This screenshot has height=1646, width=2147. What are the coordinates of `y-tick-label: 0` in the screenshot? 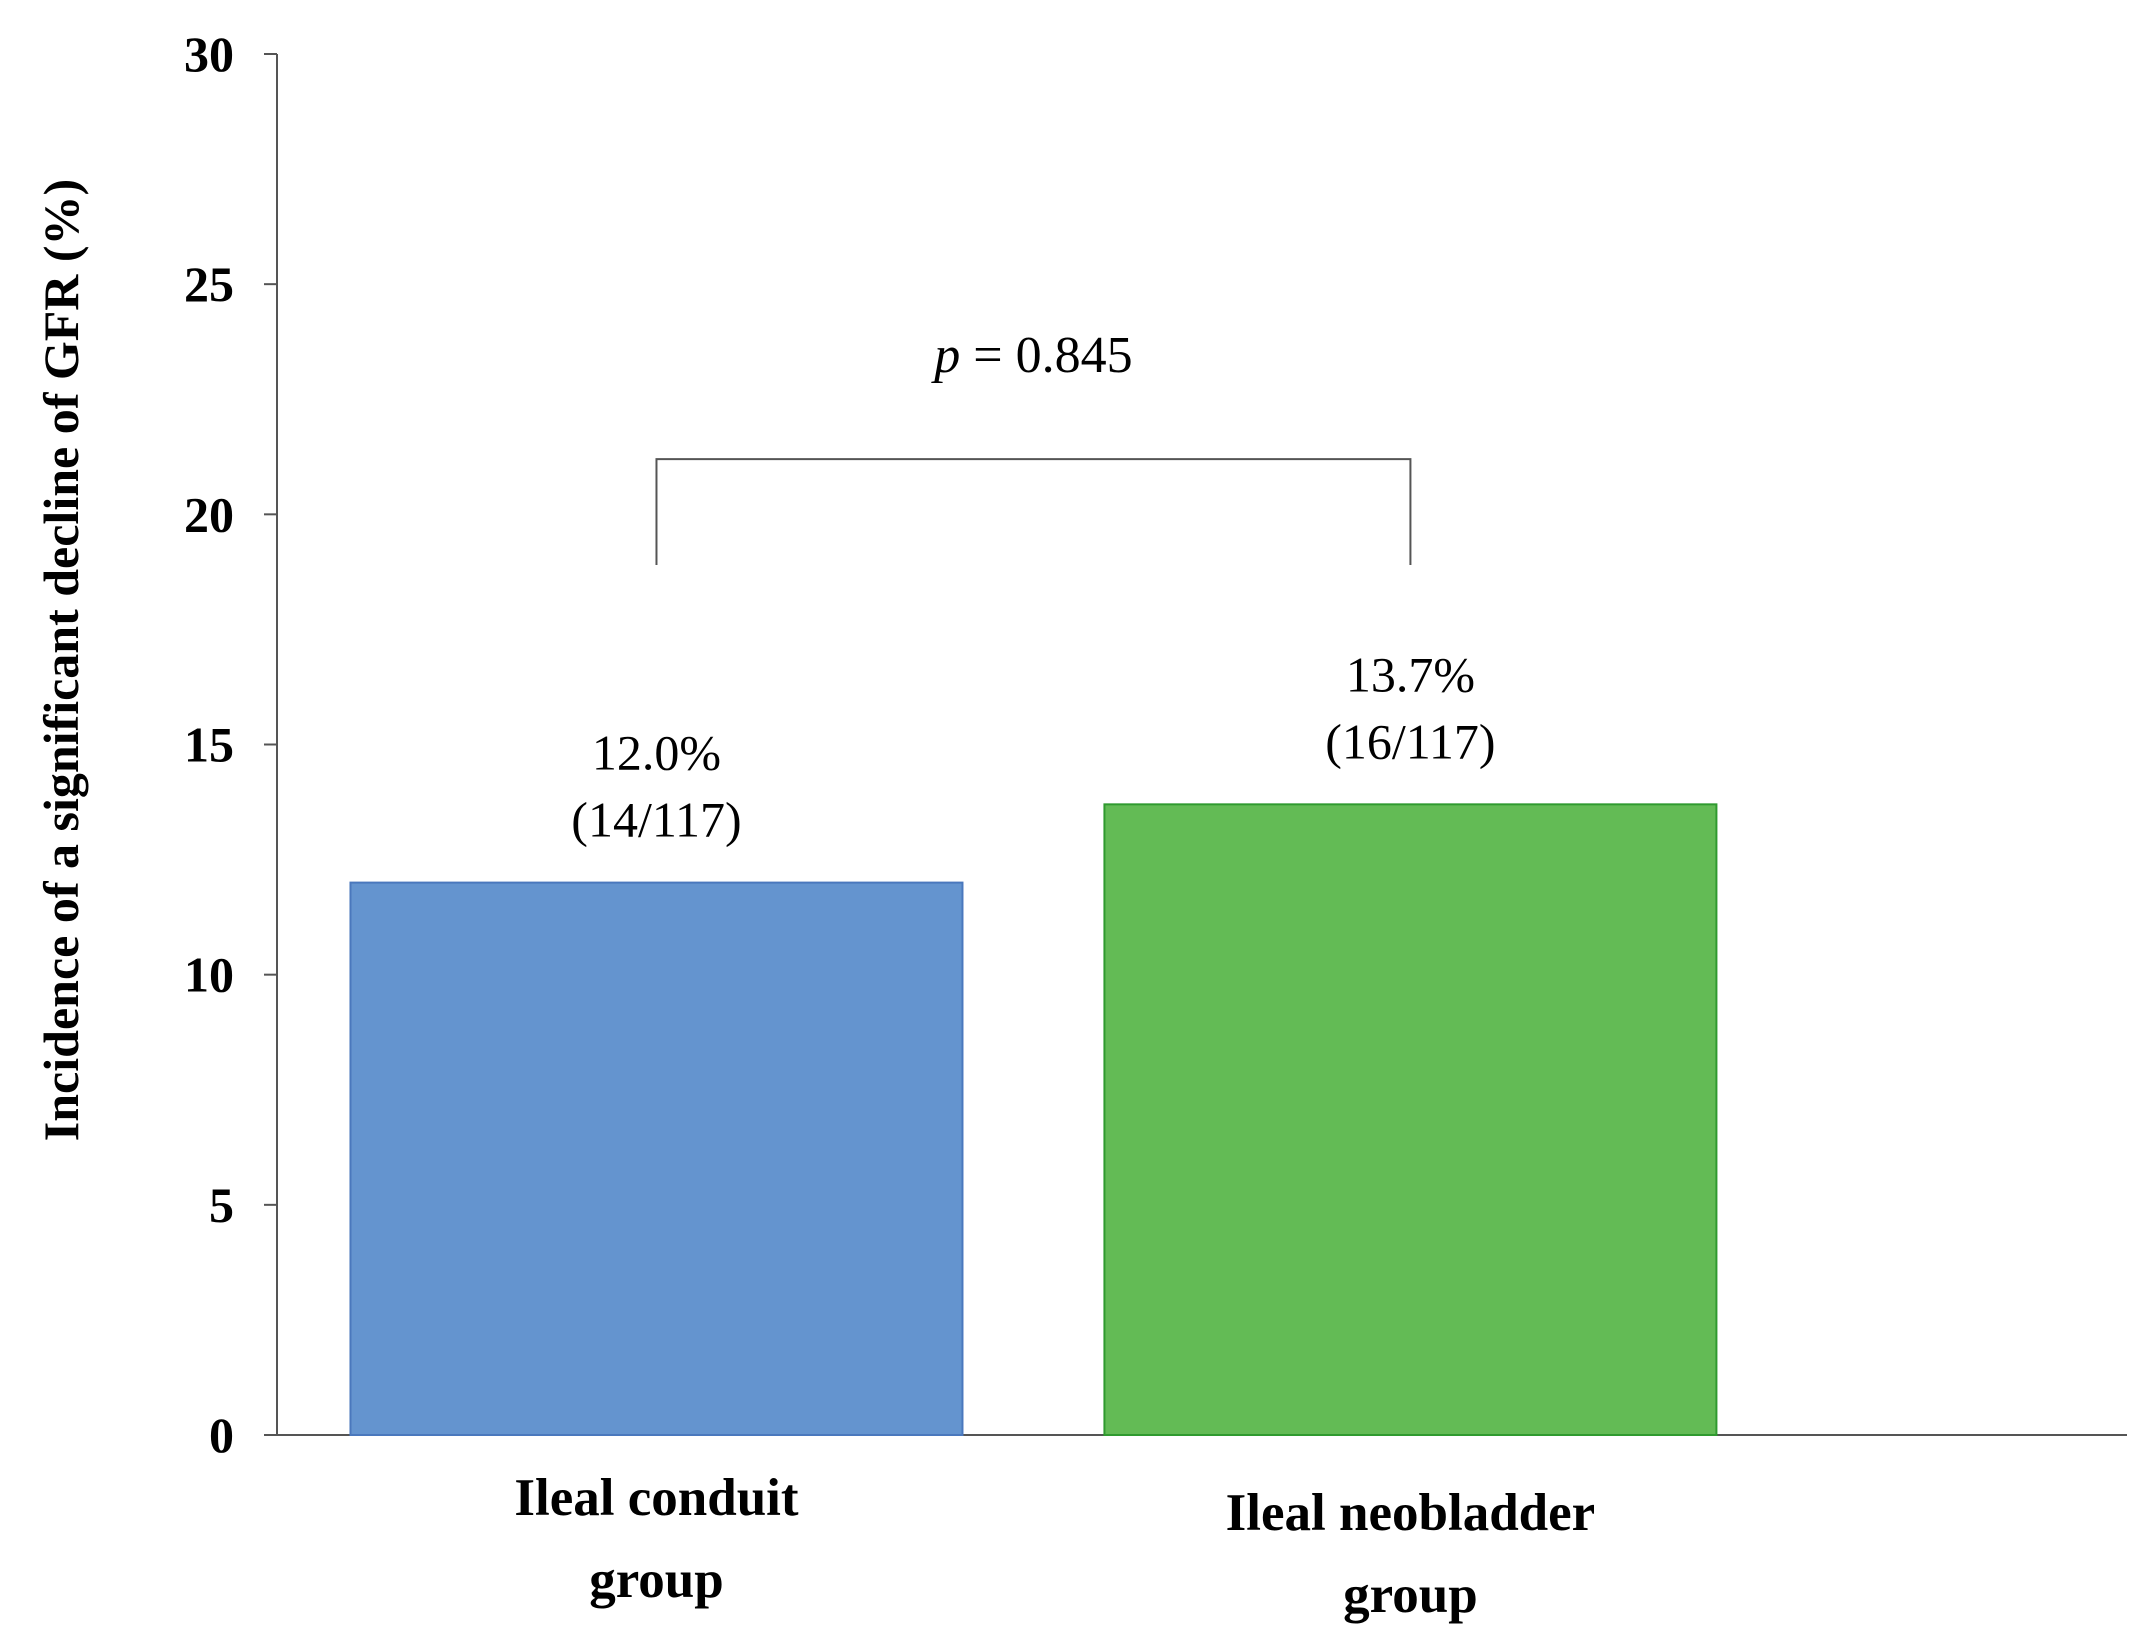 It's located at (221, 1435).